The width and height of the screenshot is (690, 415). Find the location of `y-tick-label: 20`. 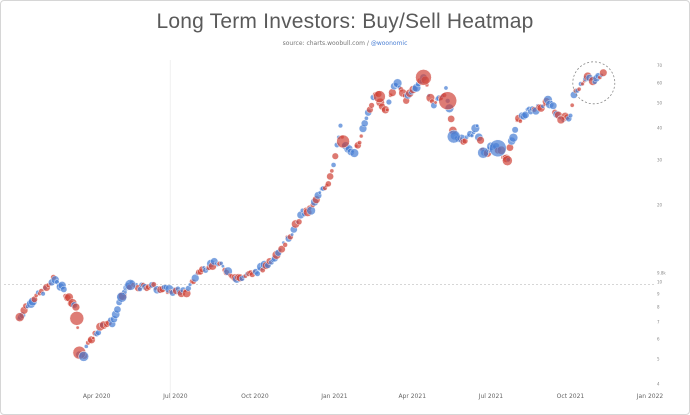

y-tick-label: 20 is located at coordinates (660, 205).